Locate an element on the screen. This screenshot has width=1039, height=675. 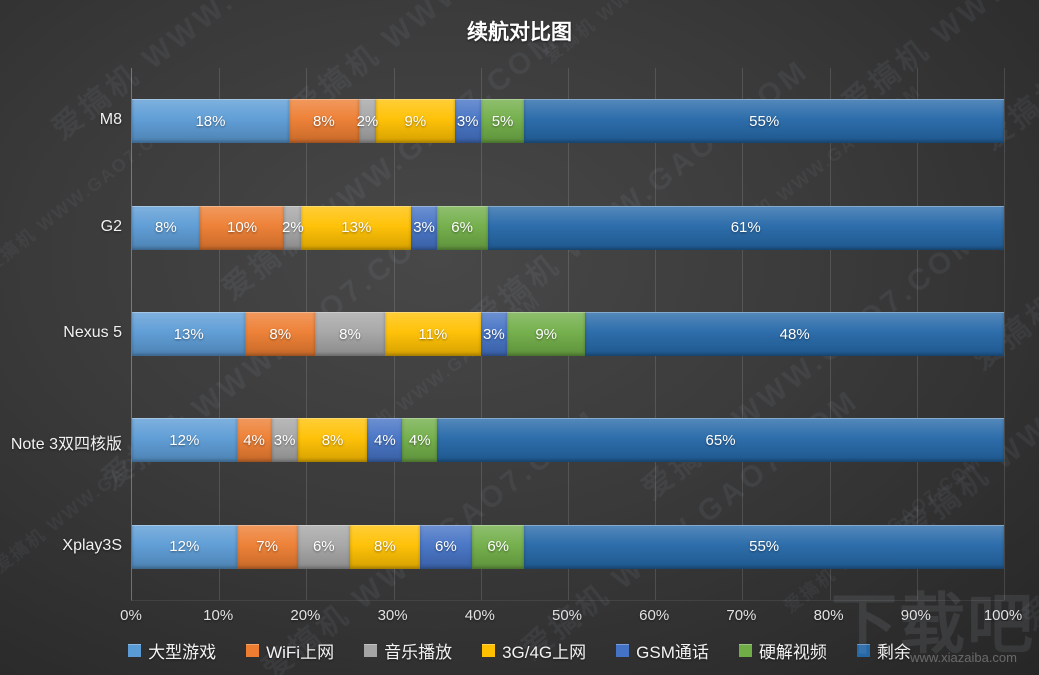
bar-row: 8% 10% 2% 13% 3% 6% 61% is located at coordinates (568, 227).